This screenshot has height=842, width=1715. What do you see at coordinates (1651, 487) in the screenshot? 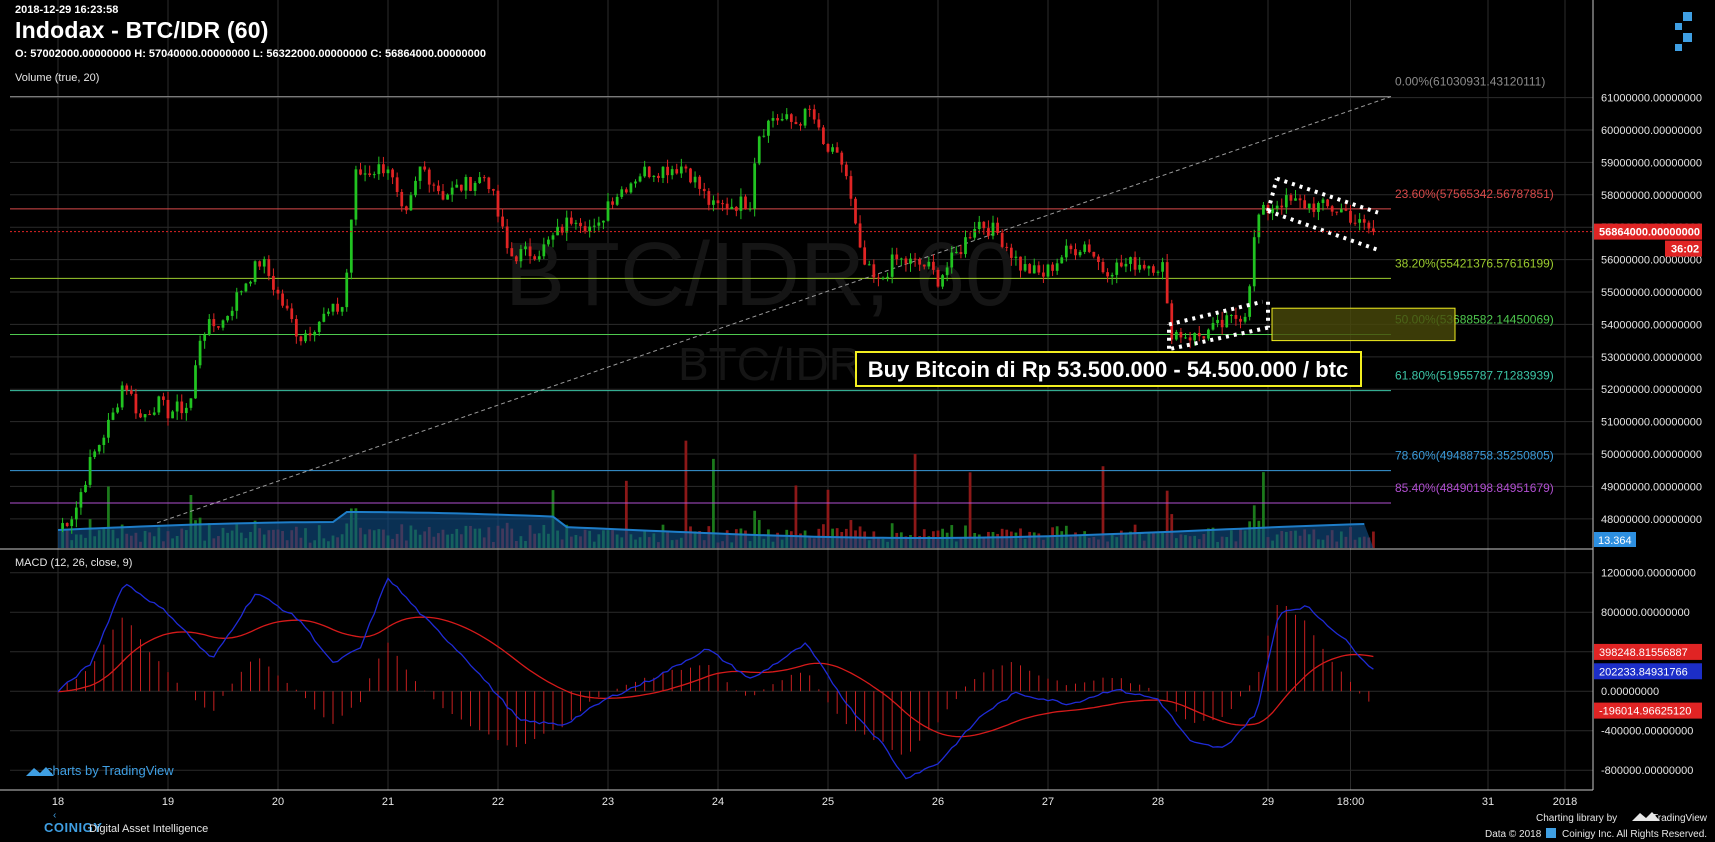
I see `y-tick-label: 49000000.00000000` at bounding box center [1651, 487].